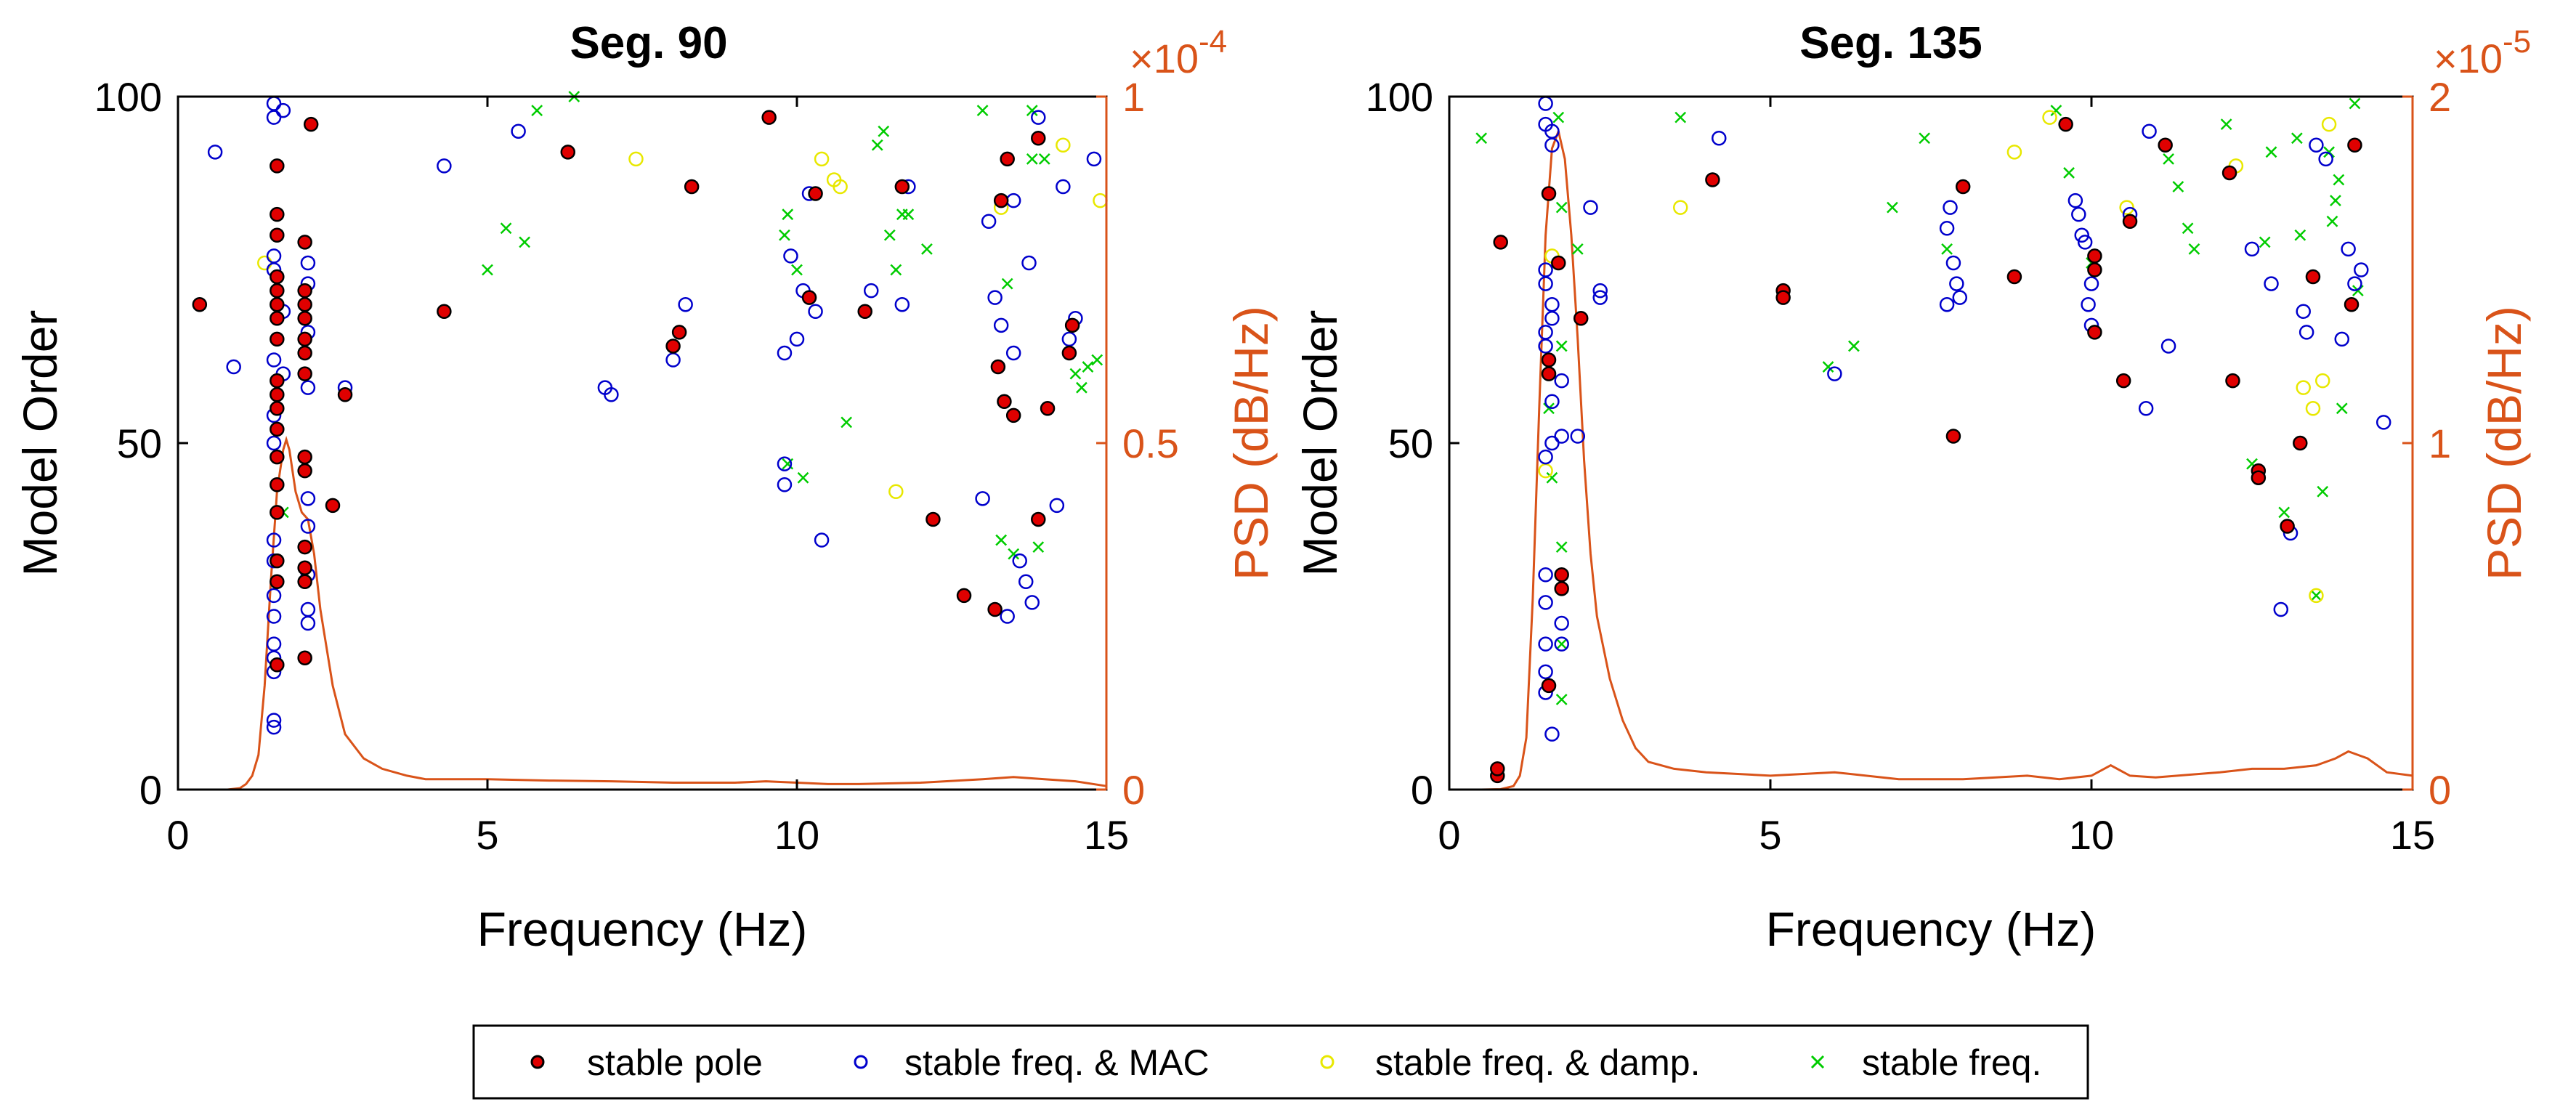 This screenshot has height=1107, width=2576. Describe the element at coordinates (1422, 790) in the screenshot. I see `y-tick-label: 0` at that location.